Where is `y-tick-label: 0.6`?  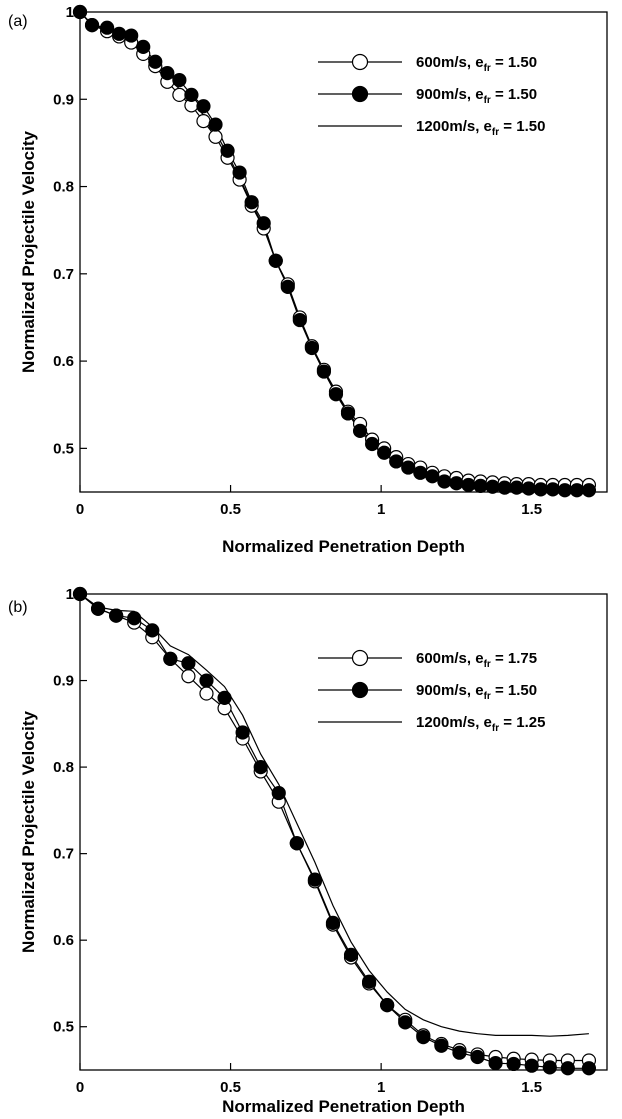 y-tick-label: 0.6 is located at coordinates (63, 940).